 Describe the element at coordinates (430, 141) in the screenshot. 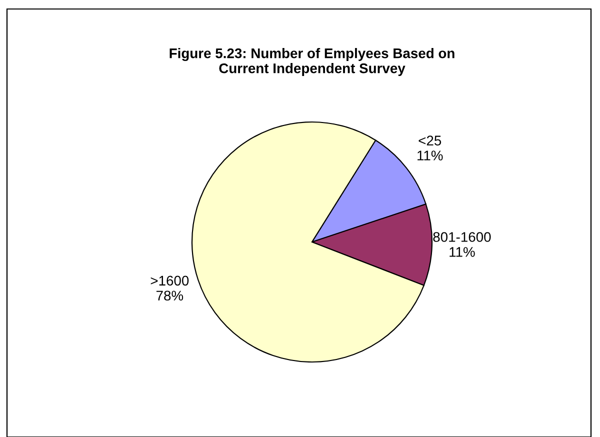

I see `slice-label: <25` at that location.